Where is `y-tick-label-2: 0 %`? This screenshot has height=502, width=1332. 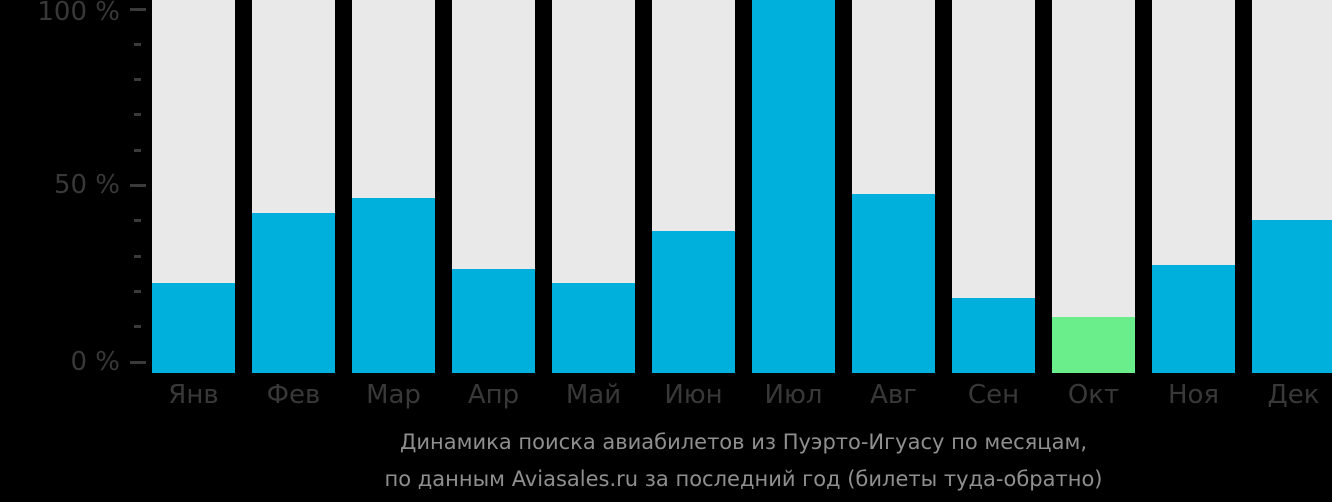
y-tick-label-2: 0 % is located at coordinates (95, 361).